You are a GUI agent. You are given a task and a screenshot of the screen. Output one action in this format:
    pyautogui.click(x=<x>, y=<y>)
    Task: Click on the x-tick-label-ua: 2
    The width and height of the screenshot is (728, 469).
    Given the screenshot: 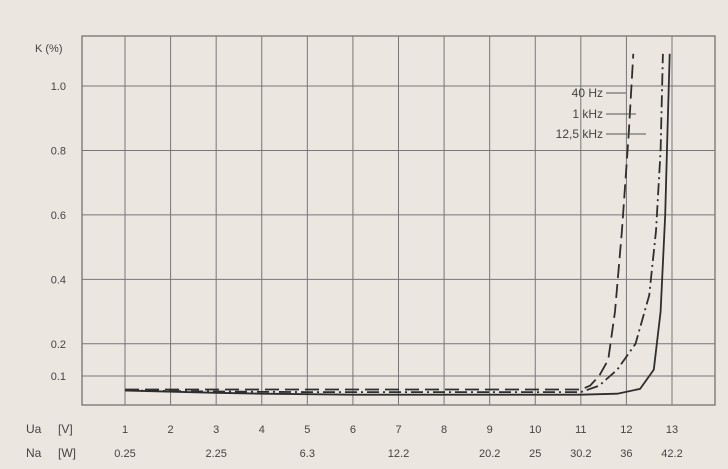 What is the action you would take?
    pyautogui.click(x=171, y=430)
    